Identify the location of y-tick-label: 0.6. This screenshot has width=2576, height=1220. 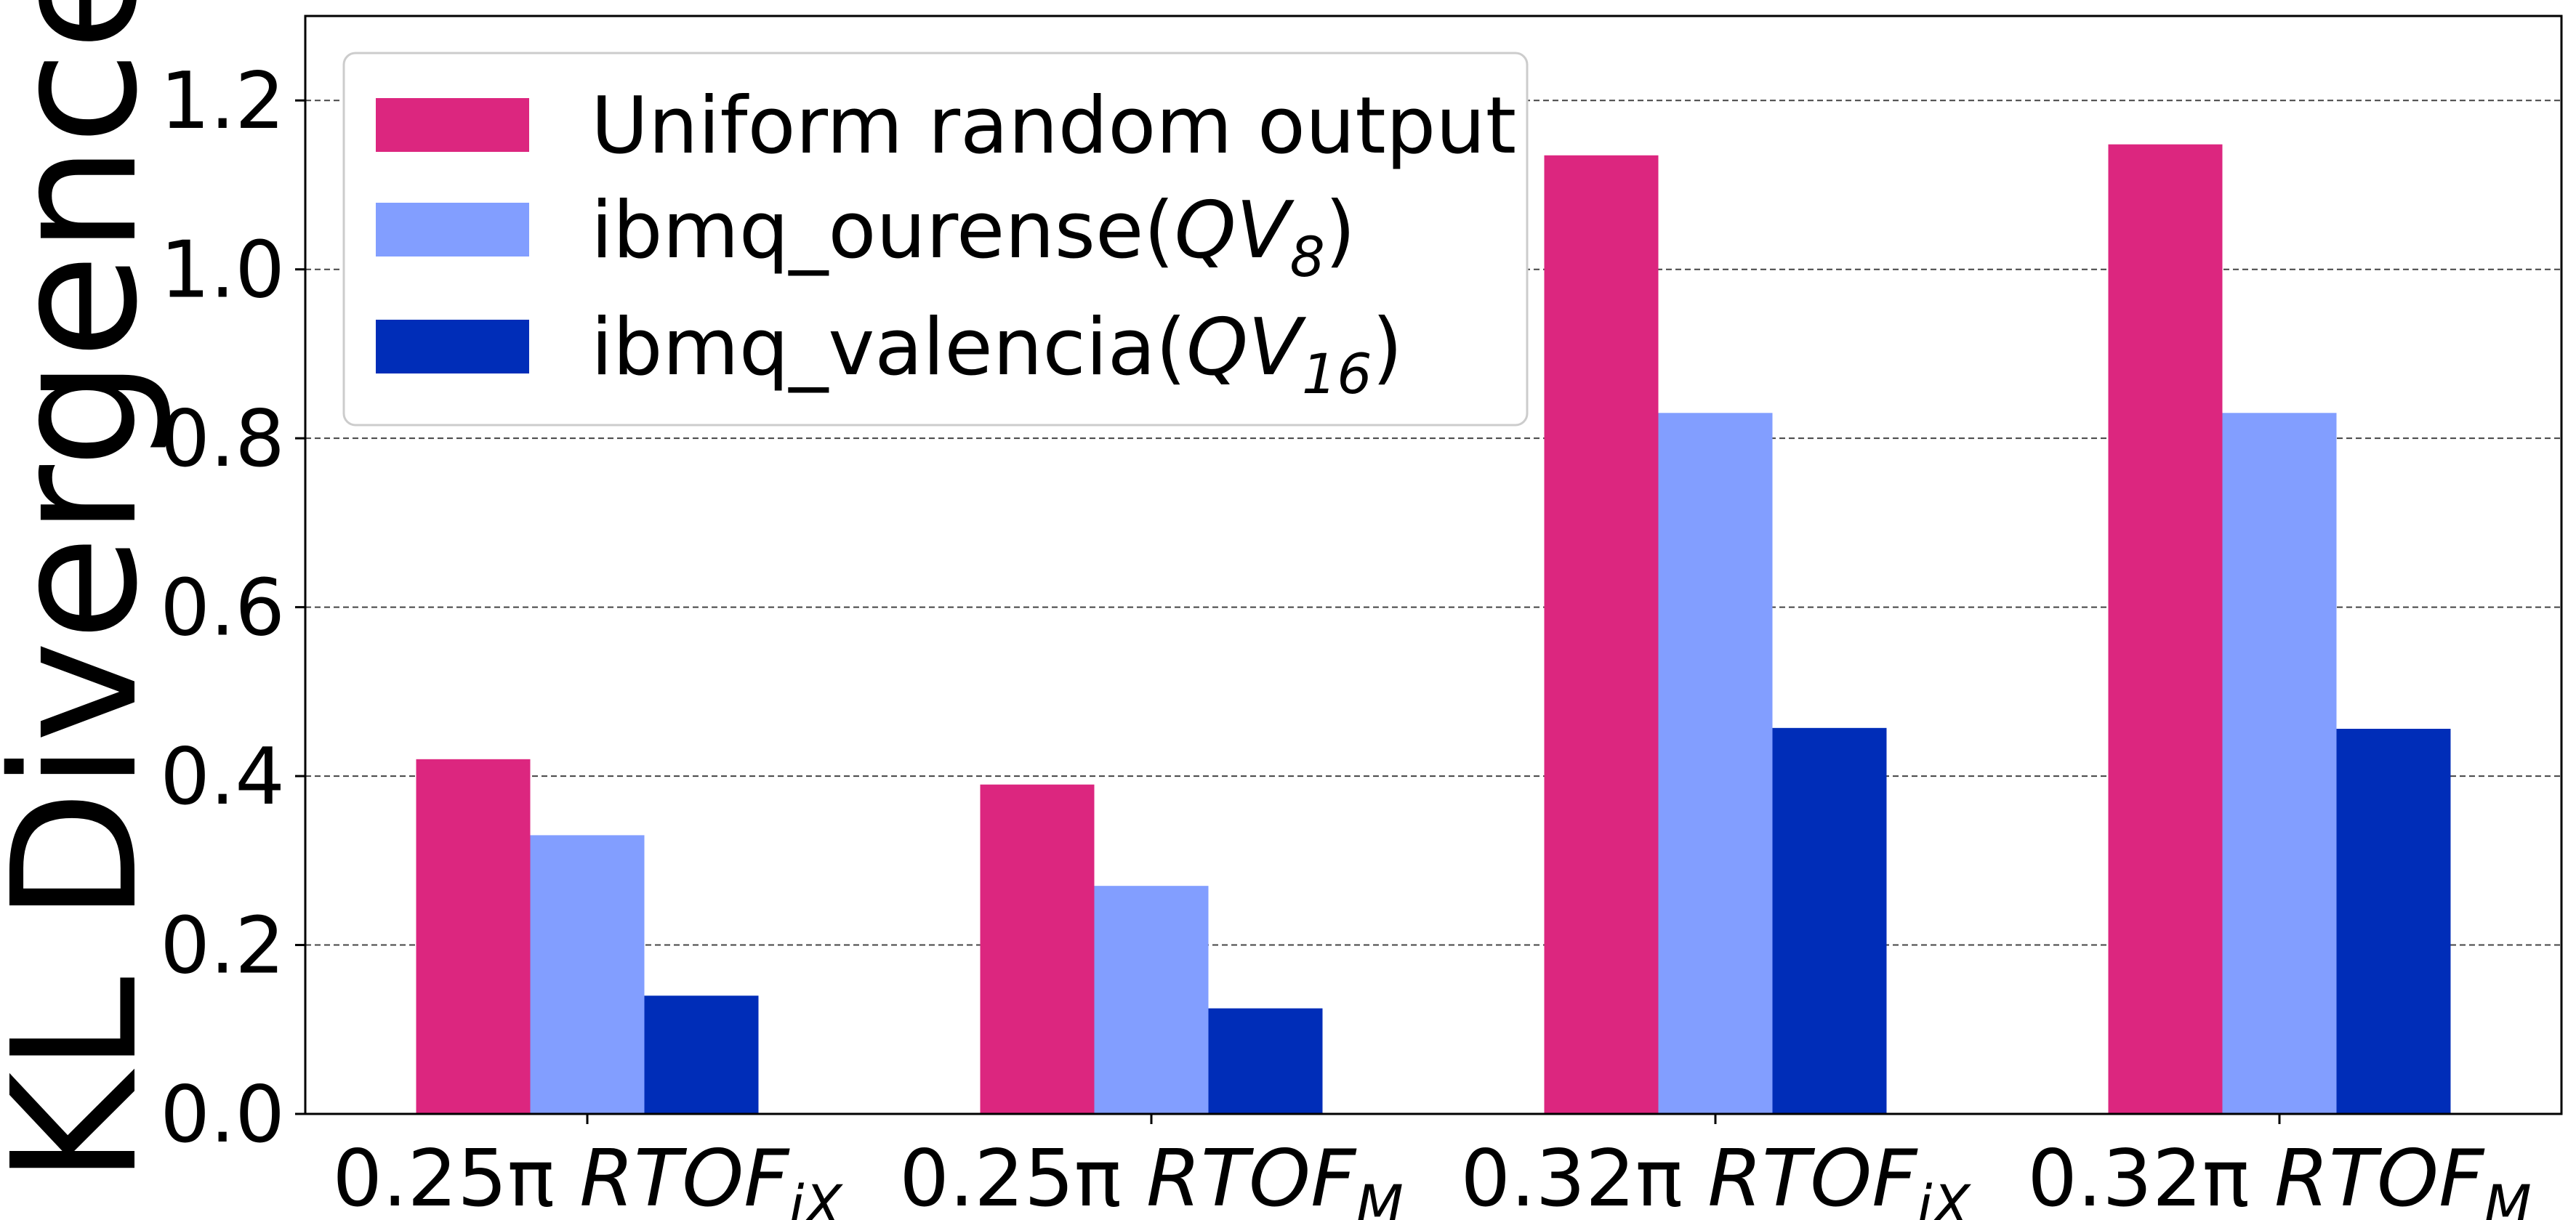
(222, 608).